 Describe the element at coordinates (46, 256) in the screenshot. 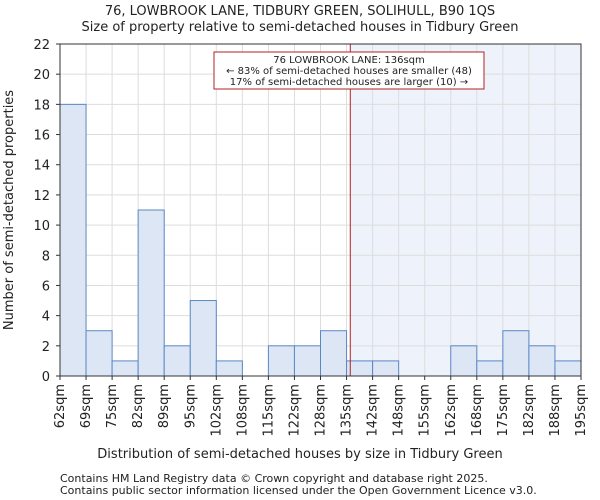

I see `y-tick-label: 8` at that location.